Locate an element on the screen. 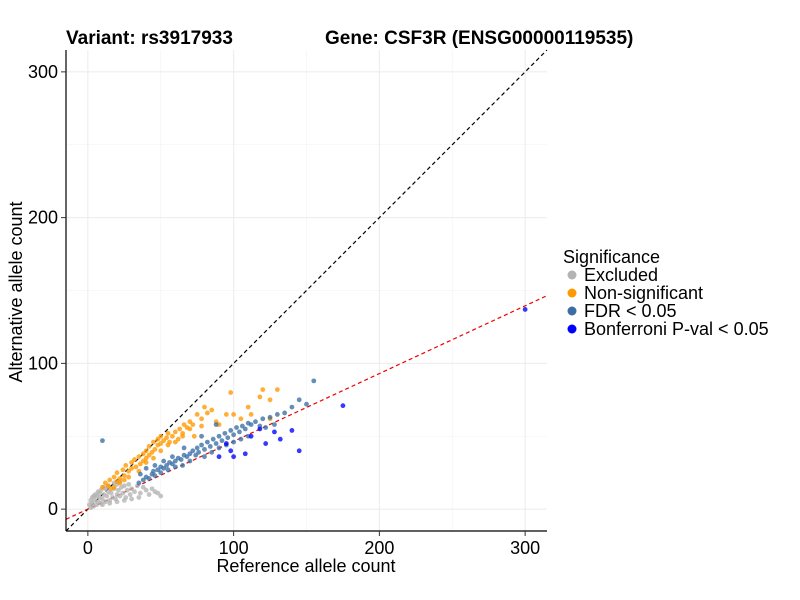 This screenshot has width=800, height=600. legend-item-label: FDR < 0.05 is located at coordinates (630, 311).